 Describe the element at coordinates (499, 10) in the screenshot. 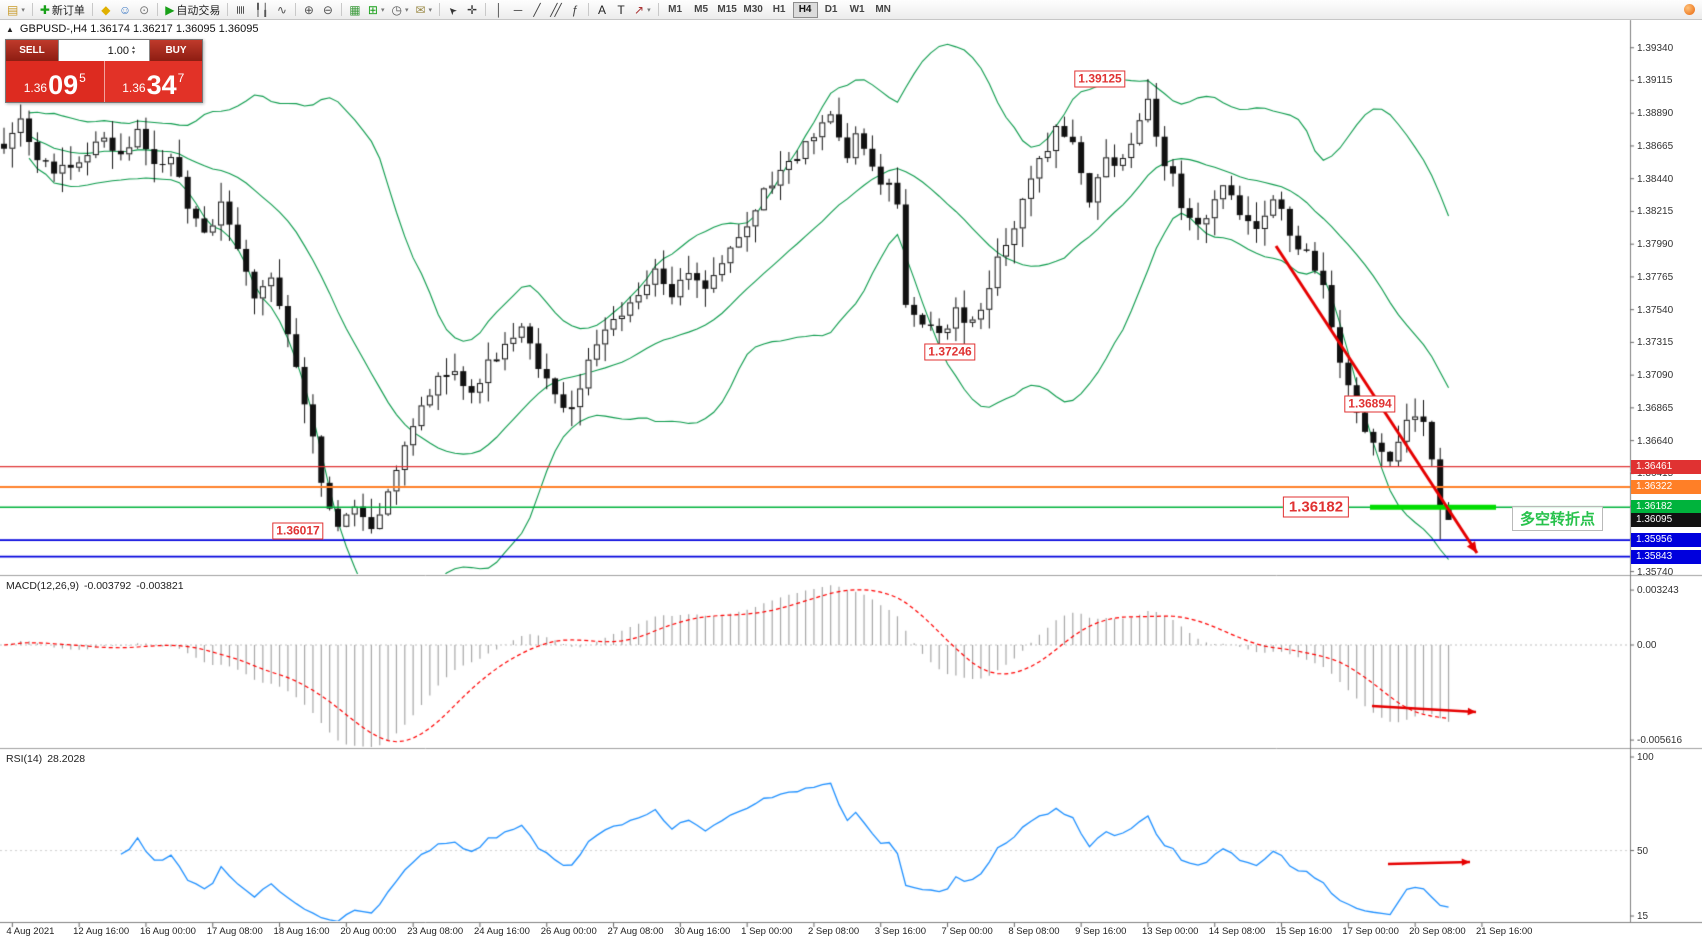

I see `vertical-line-icon: │` at that location.